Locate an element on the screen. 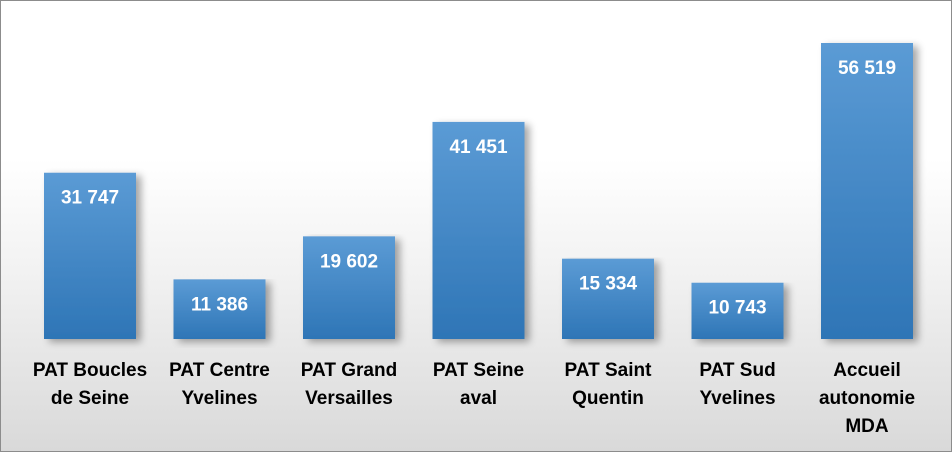 The width and height of the screenshot is (952, 452). category-label-2-line-1: PAT Centre is located at coordinates (219, 370).